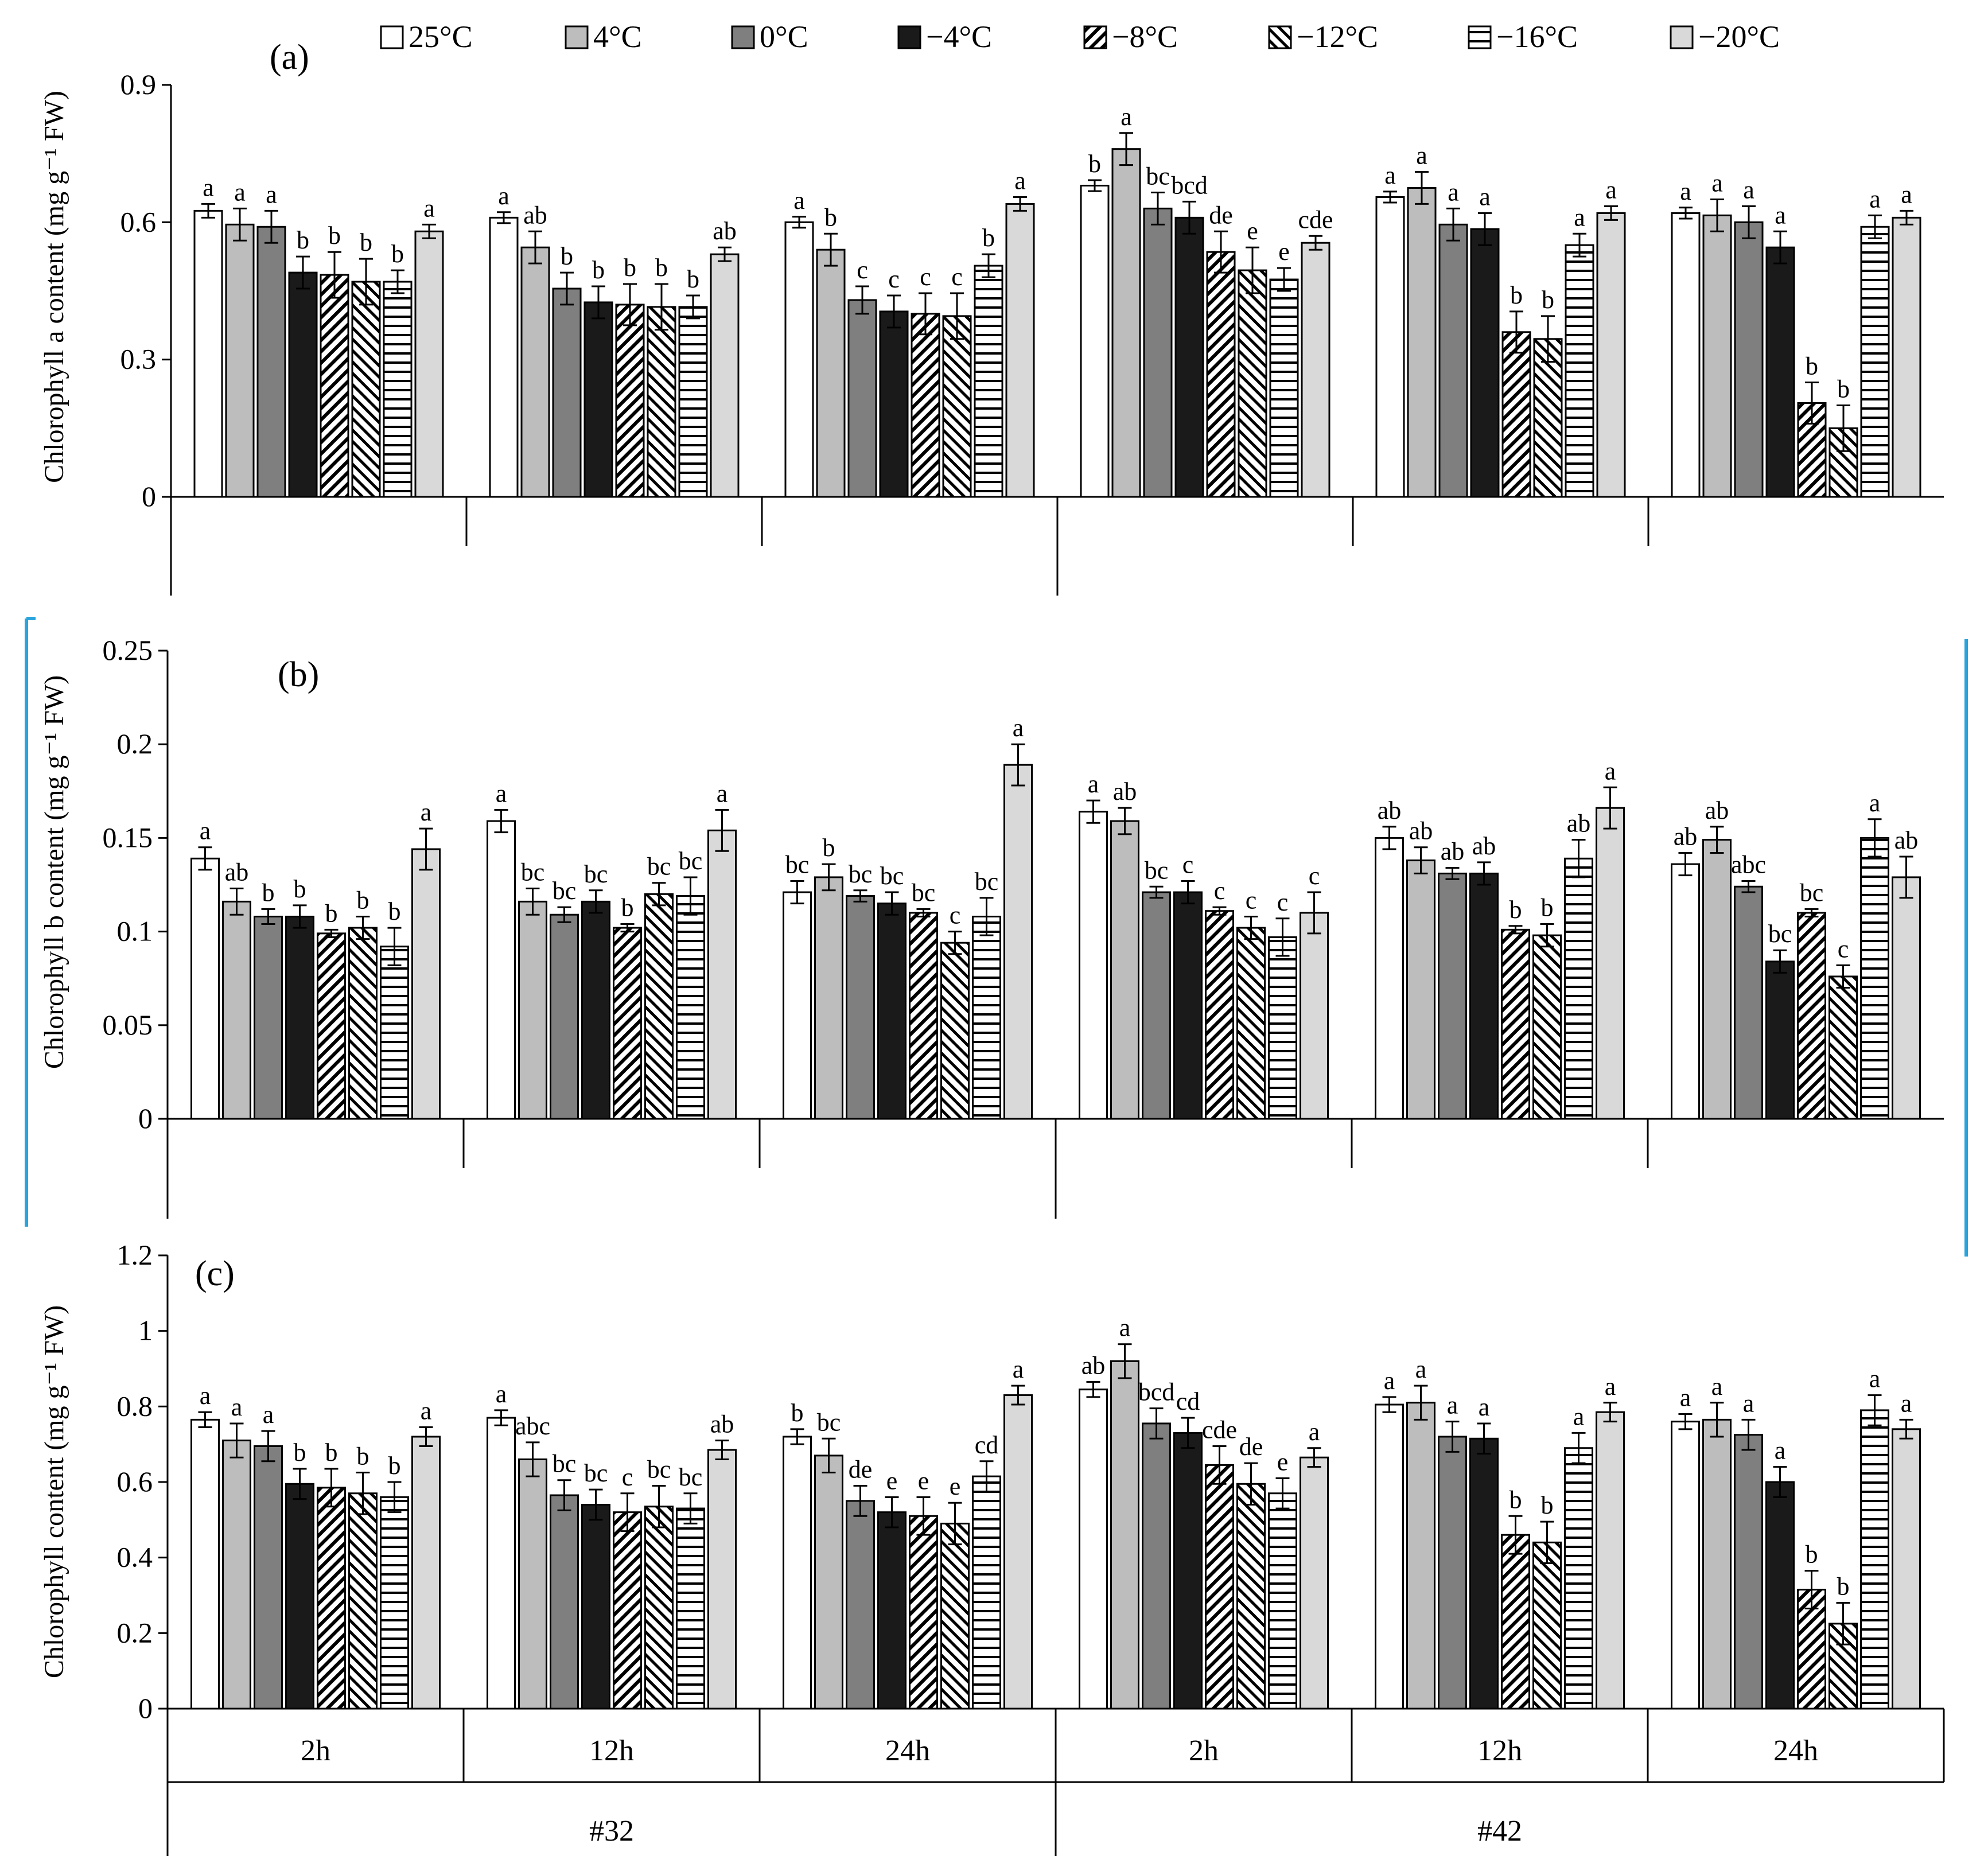 The height and width of the screenshot is (1867, 1988). I want to click on legend-label: −16°C, so click(1537, 37).